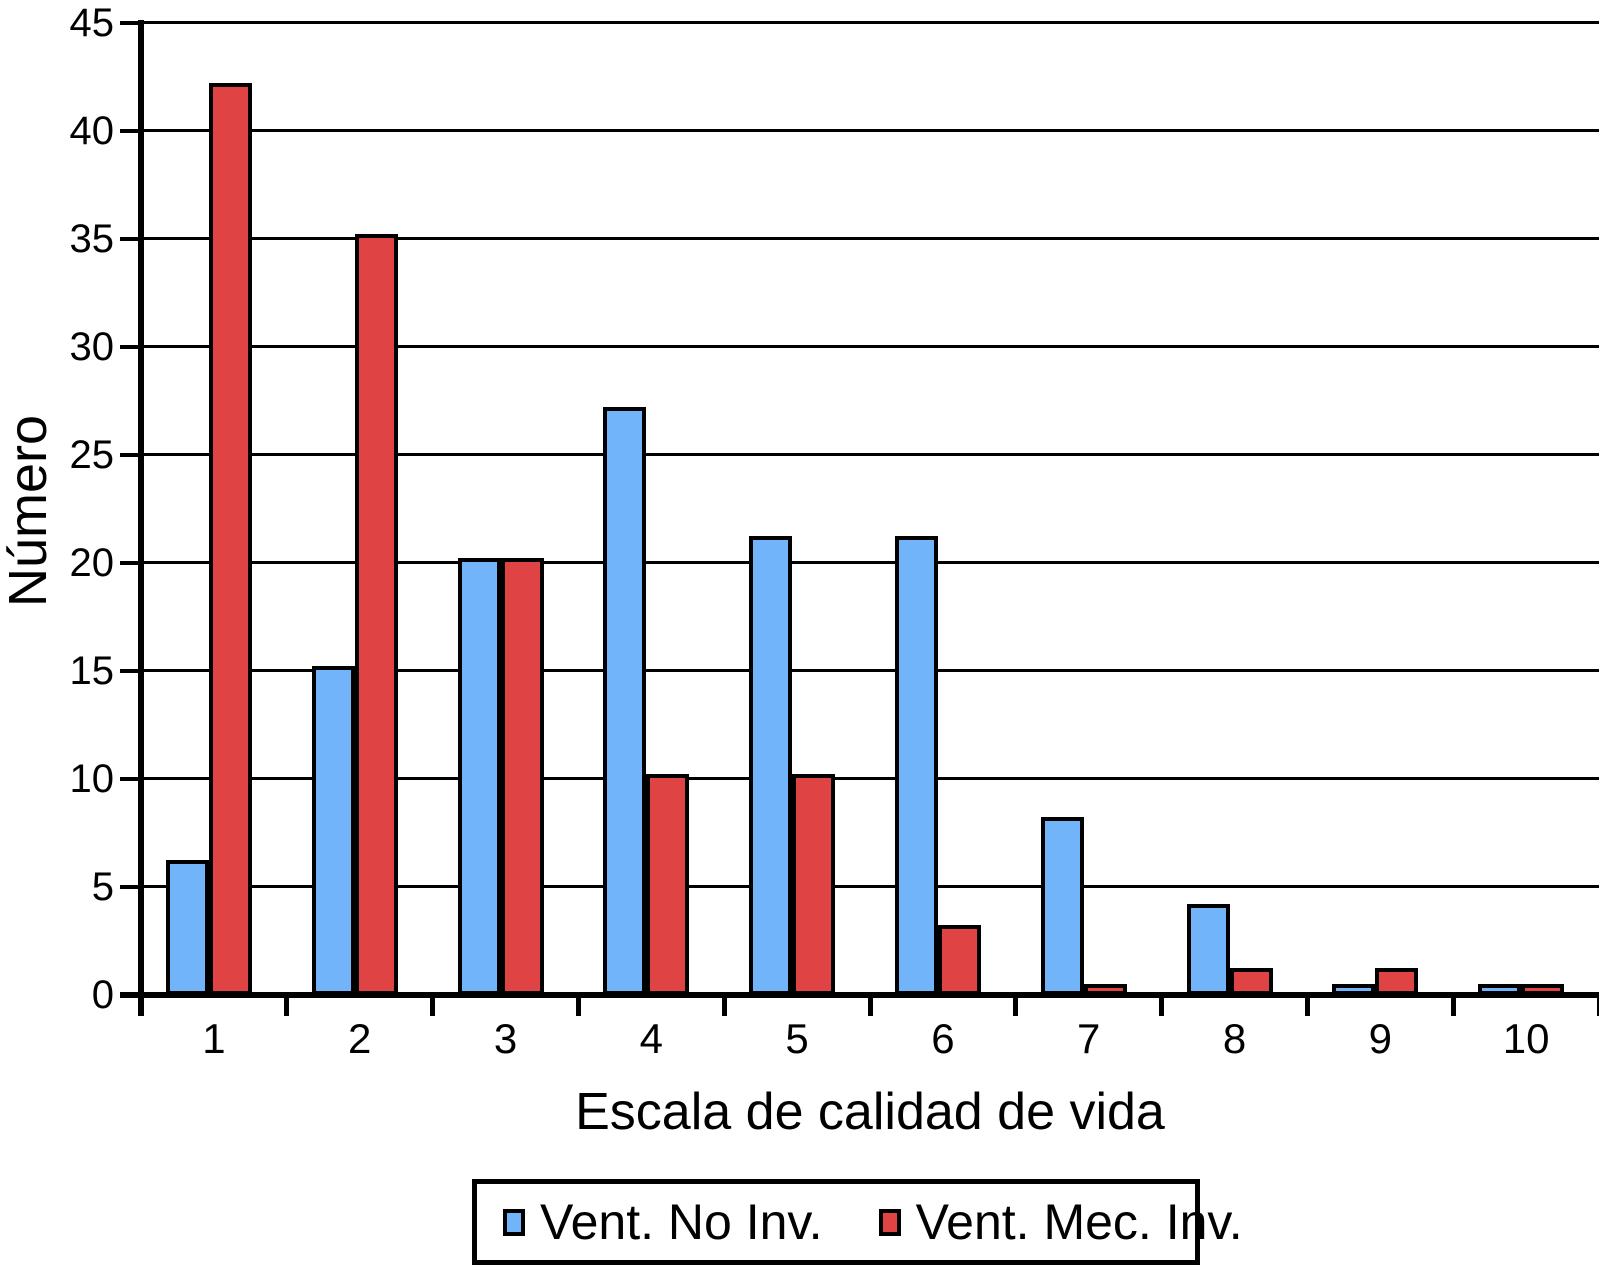  I want to click on legend-label-vent-no-inv: Vent. No Inv., so click(681, 1222).